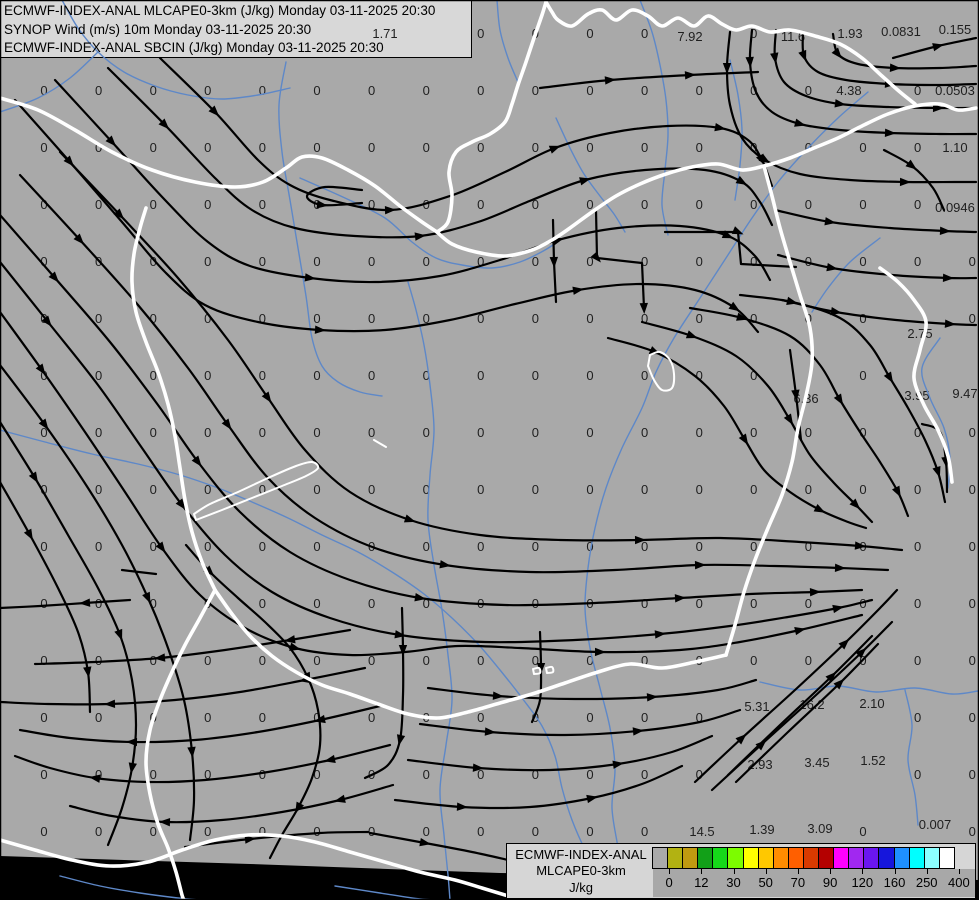 This screenshot has height=900, width=979. I want to click on sbcin-value: 3.45, so click(816, 762).